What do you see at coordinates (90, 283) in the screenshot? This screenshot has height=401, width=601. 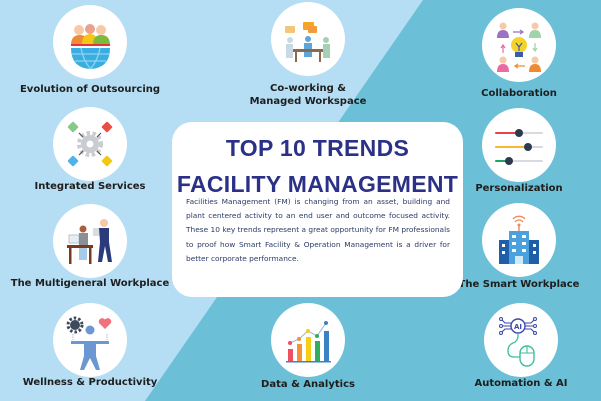 I see `trend-label-multigeneral-workplace: The Multigeneral Workplace` at bounding box center [90, 283].